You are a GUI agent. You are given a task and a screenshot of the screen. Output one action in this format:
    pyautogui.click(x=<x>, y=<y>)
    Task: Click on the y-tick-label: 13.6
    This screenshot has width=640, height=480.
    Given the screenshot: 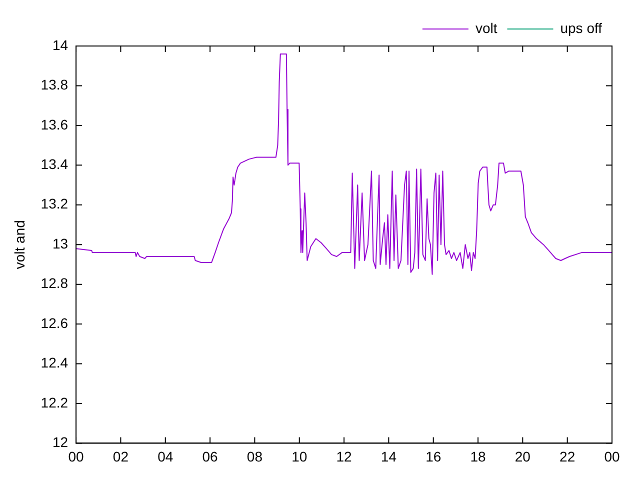 What is the action you would take?
    pyautogui.click(x=54, y=124)
    